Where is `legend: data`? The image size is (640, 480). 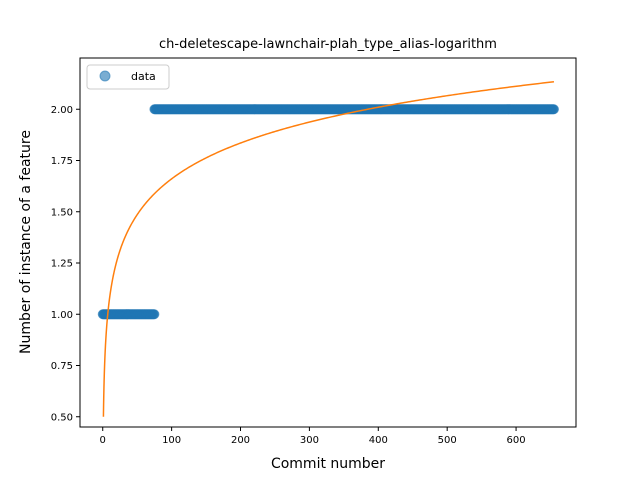
legend: data is located at coordinates (128, 77).